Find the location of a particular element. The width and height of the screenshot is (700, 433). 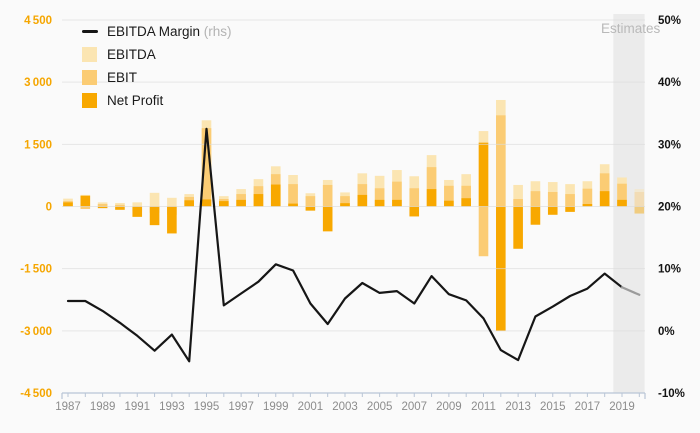

x-axis-label: 1987 is located at coordinates (68, 407).